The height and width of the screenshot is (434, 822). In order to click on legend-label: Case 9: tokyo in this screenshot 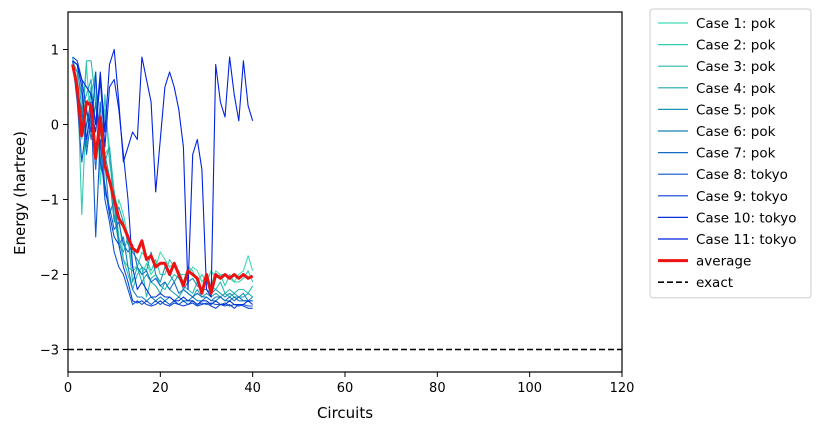, I will do `click(742, 197)`.